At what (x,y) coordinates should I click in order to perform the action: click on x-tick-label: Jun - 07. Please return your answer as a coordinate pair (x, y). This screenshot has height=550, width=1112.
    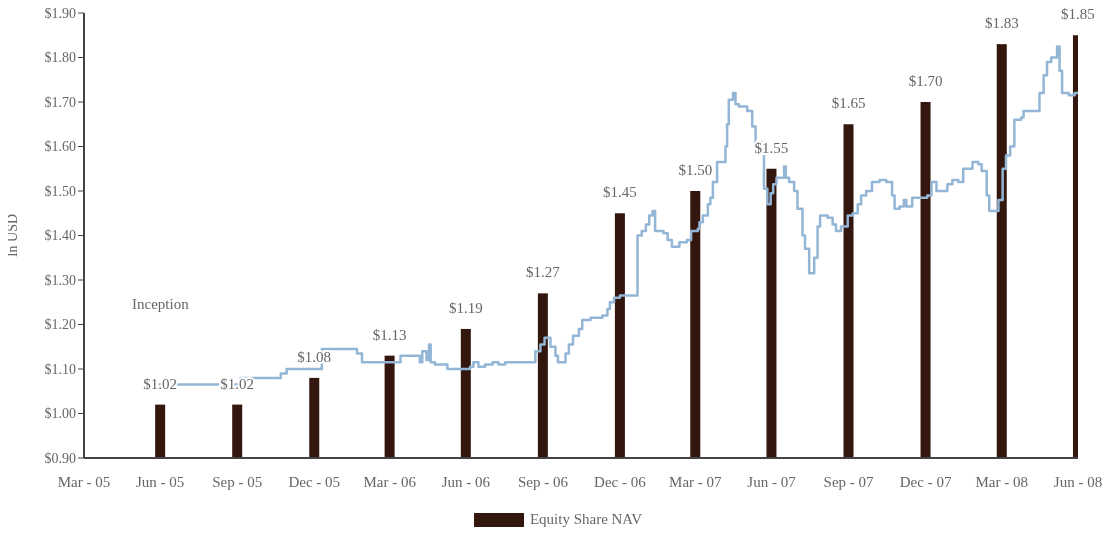
    Looking at the image, I should click on (772, 481).